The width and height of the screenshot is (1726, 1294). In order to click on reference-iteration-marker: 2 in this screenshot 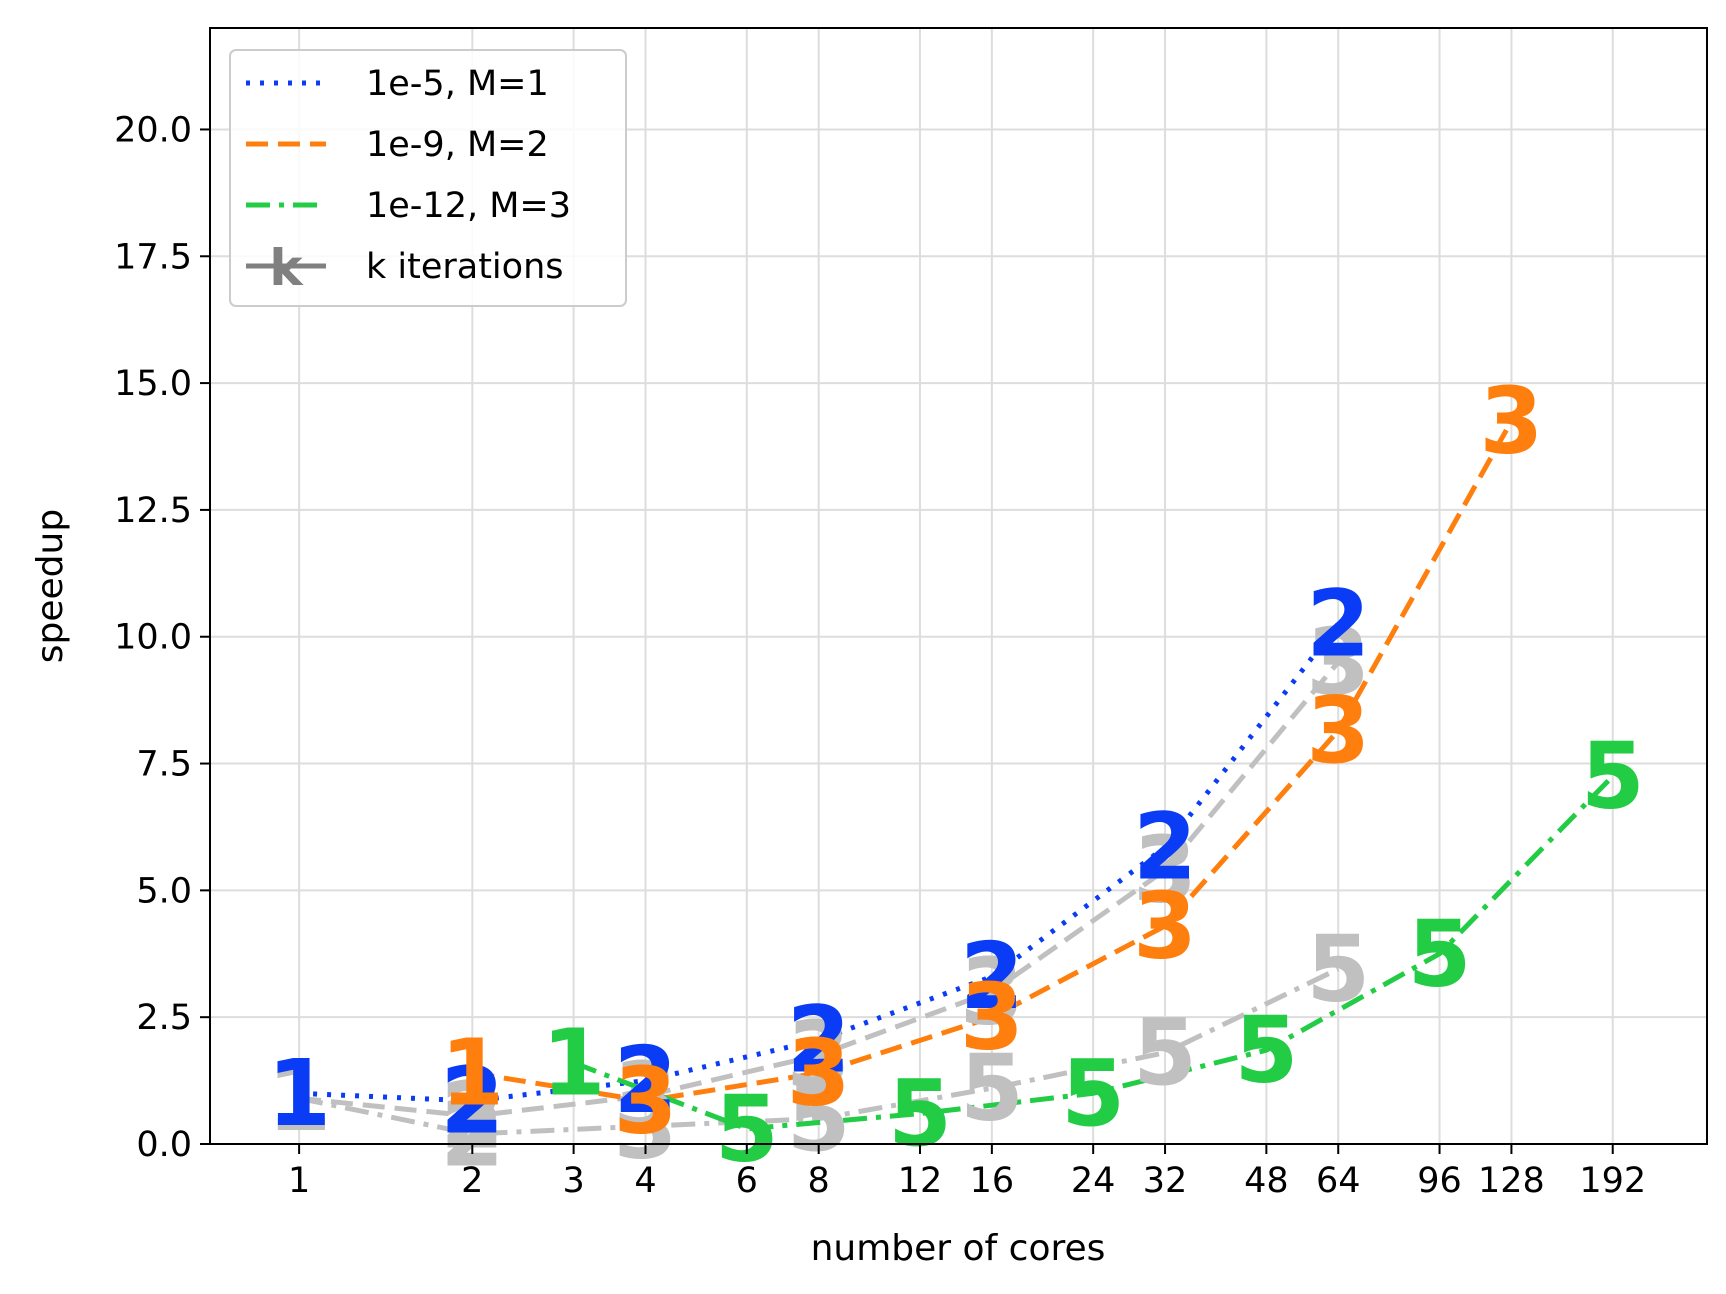, I will do `click(472, 1133)`.